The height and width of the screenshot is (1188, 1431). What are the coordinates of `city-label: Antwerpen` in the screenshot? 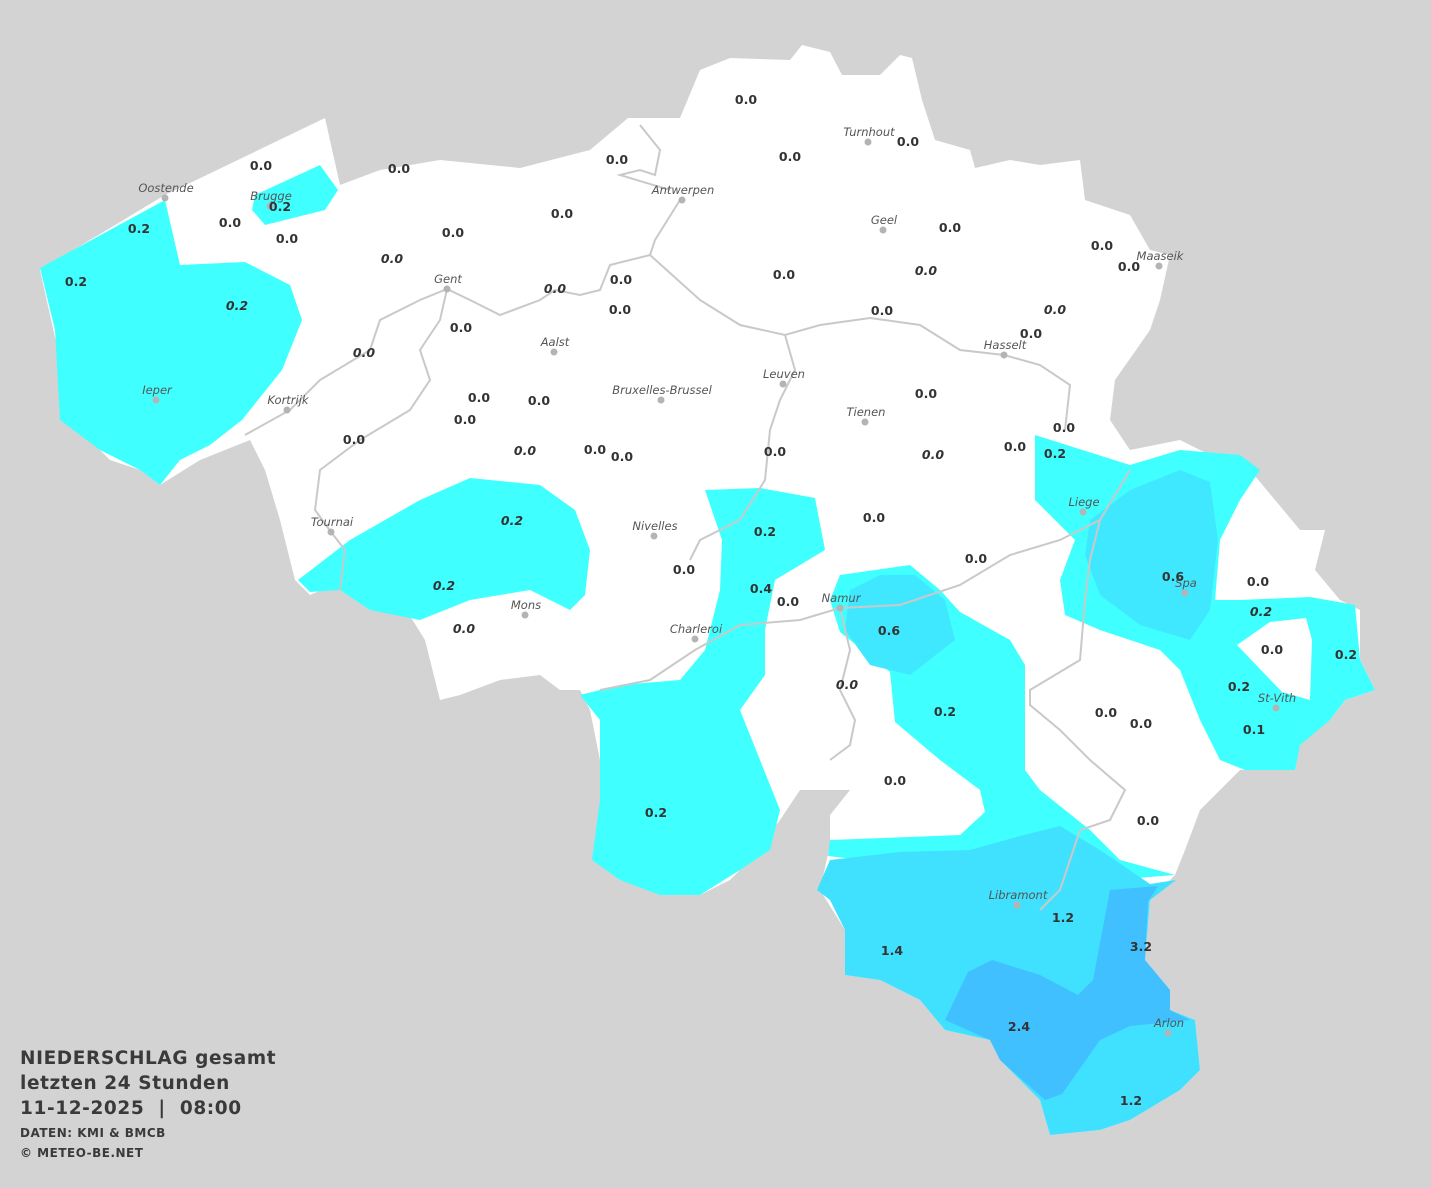 It's located at (683, 190).